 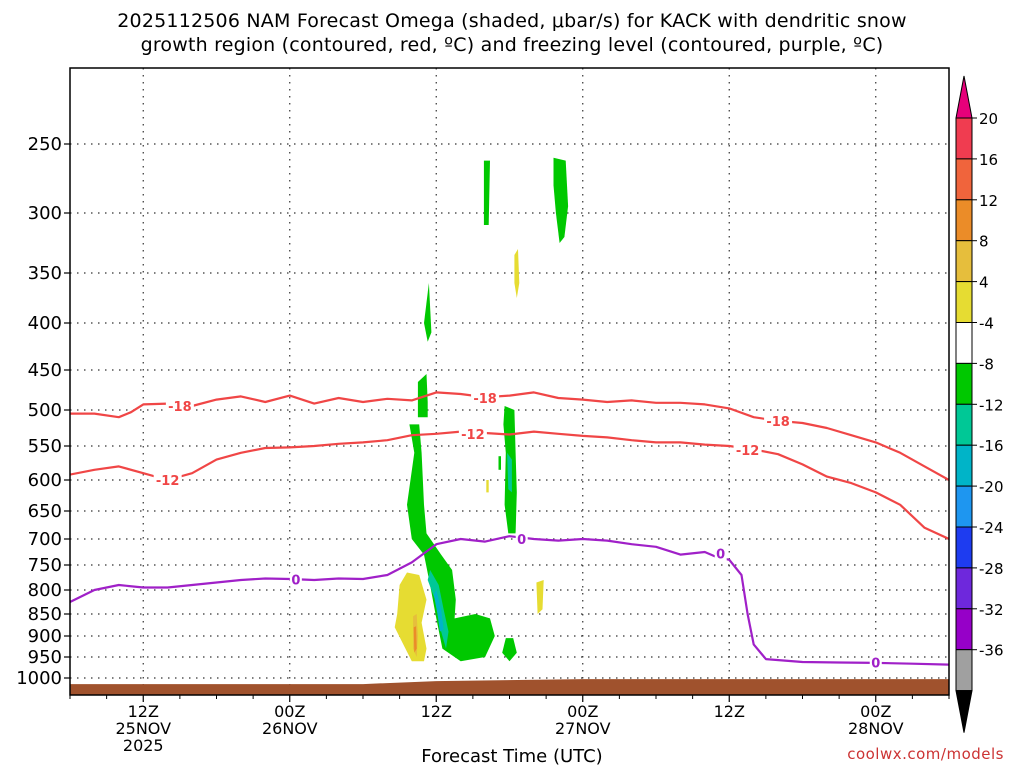 I want to click on y-tick-label: 750, so click(x=45, y=565).